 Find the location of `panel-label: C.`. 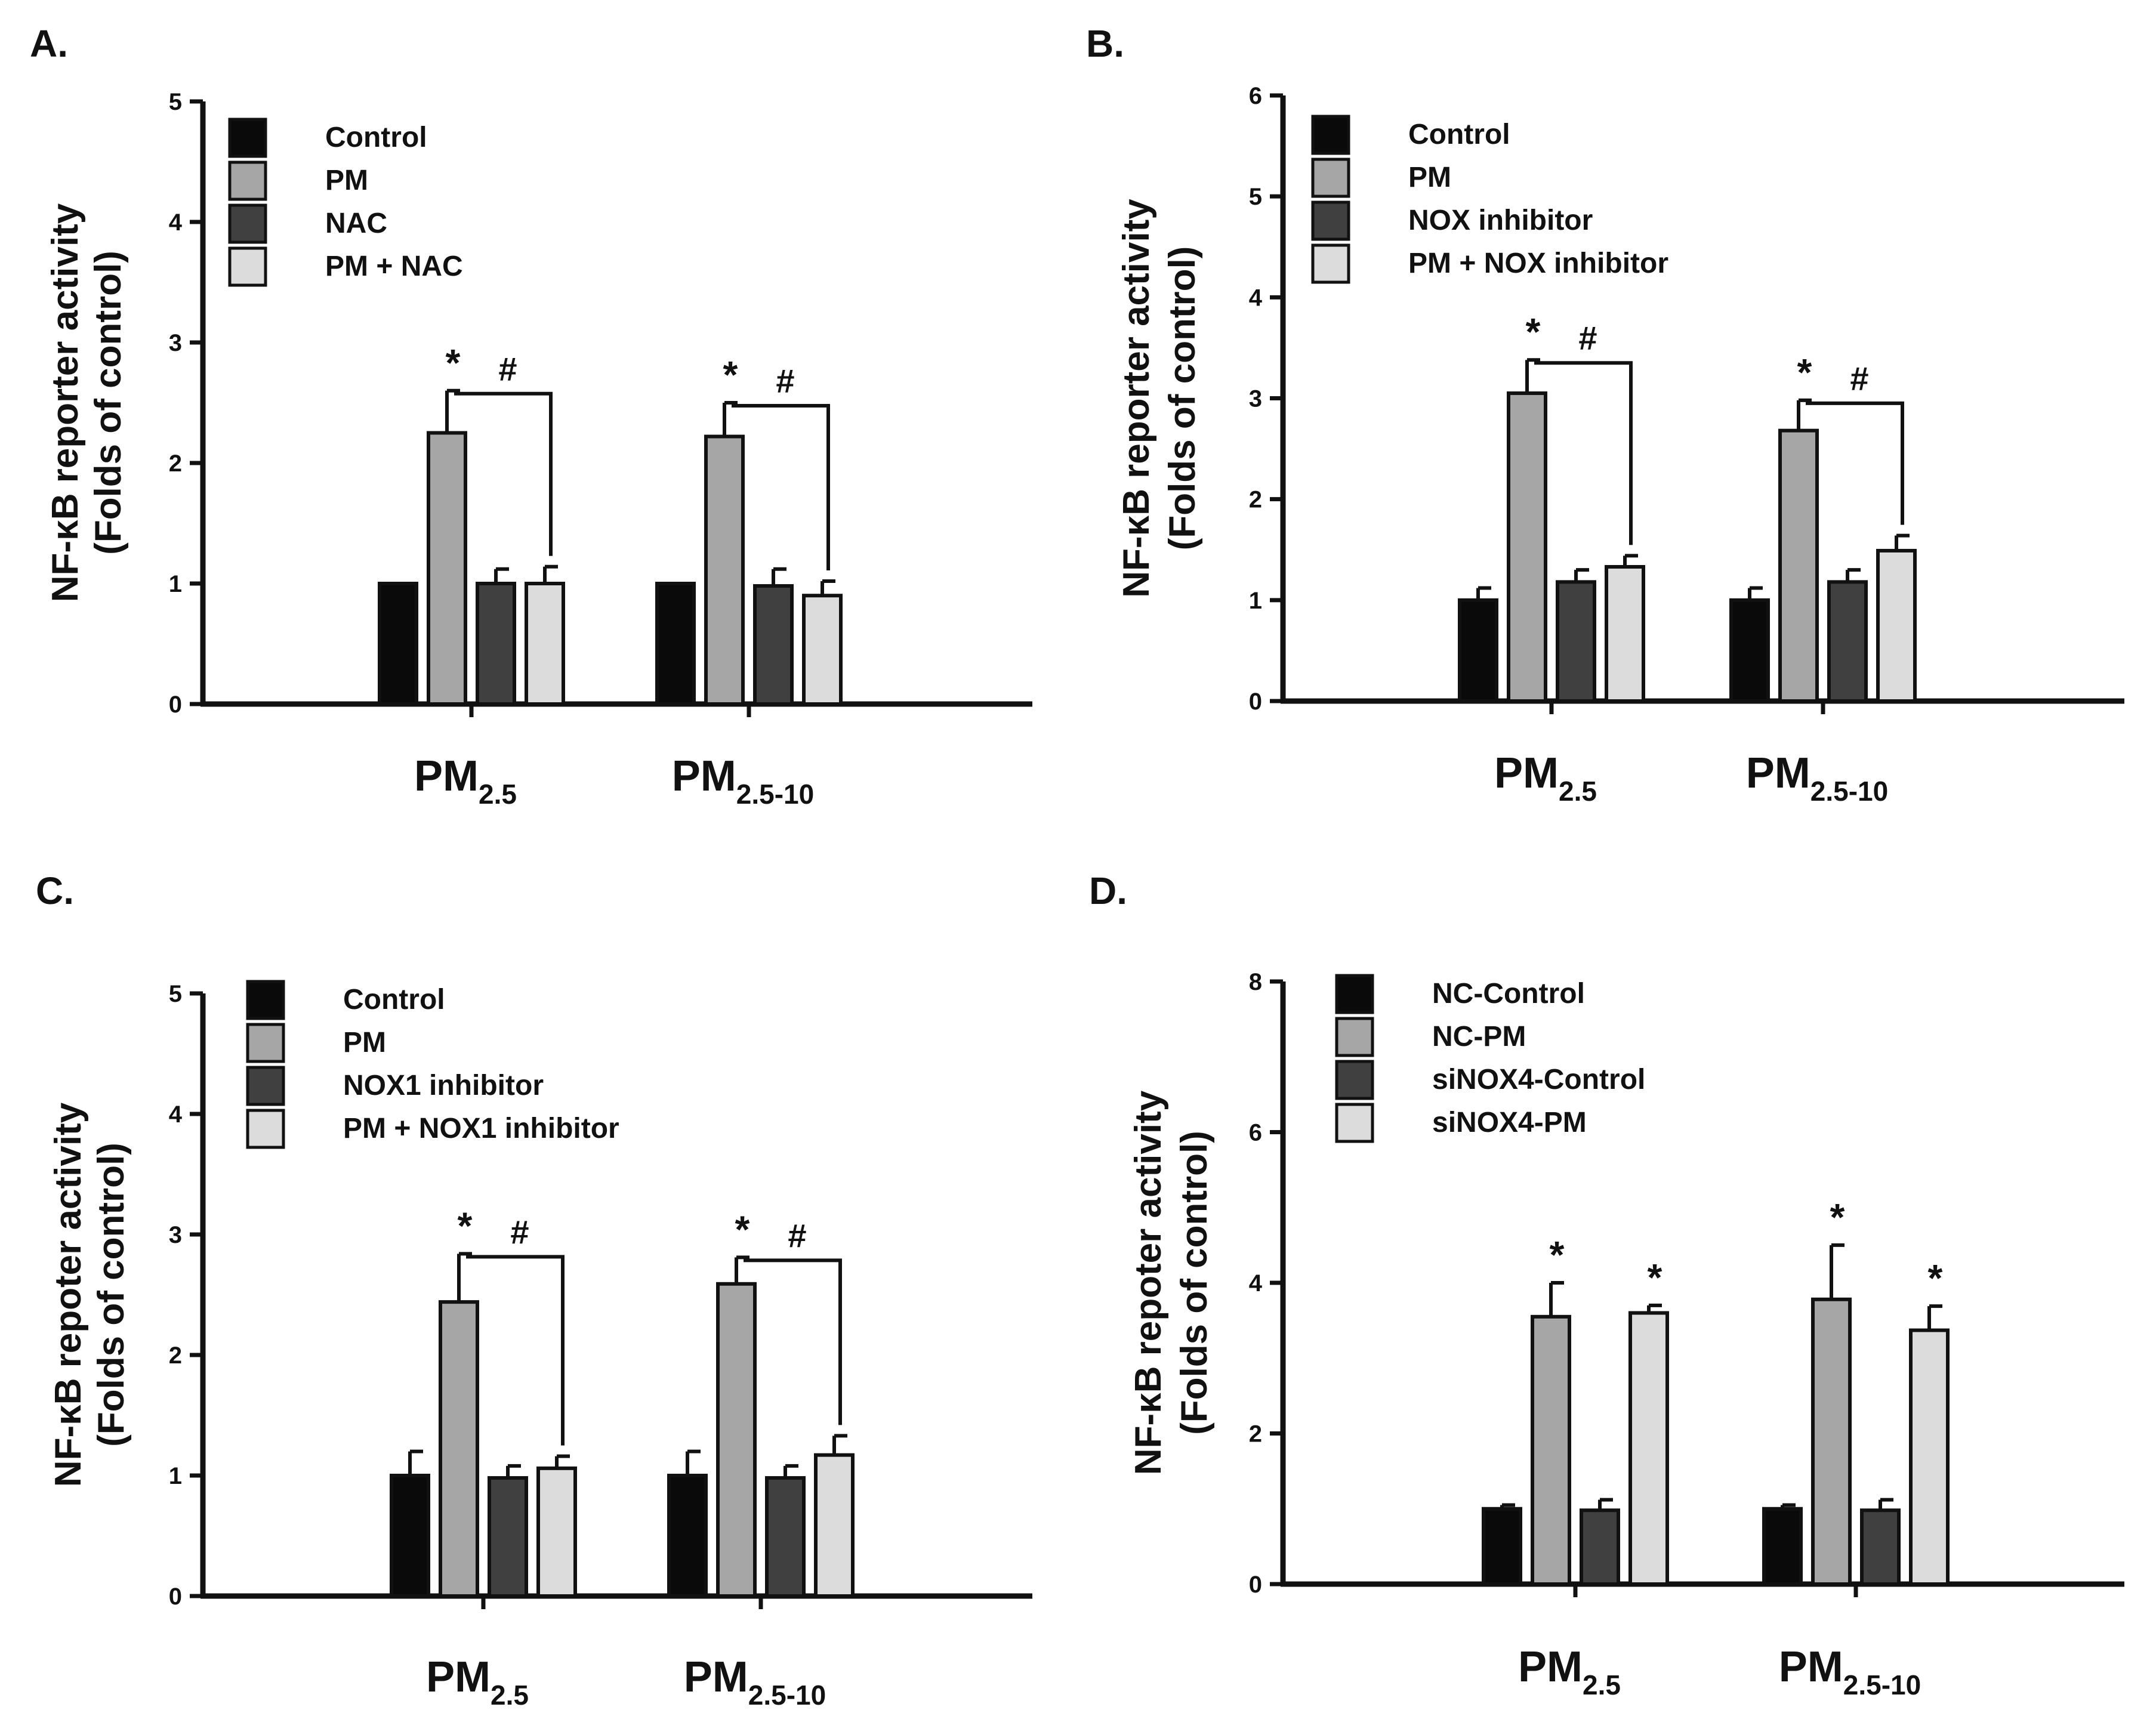

panel-label: C. is located at coordinates (55, 890).